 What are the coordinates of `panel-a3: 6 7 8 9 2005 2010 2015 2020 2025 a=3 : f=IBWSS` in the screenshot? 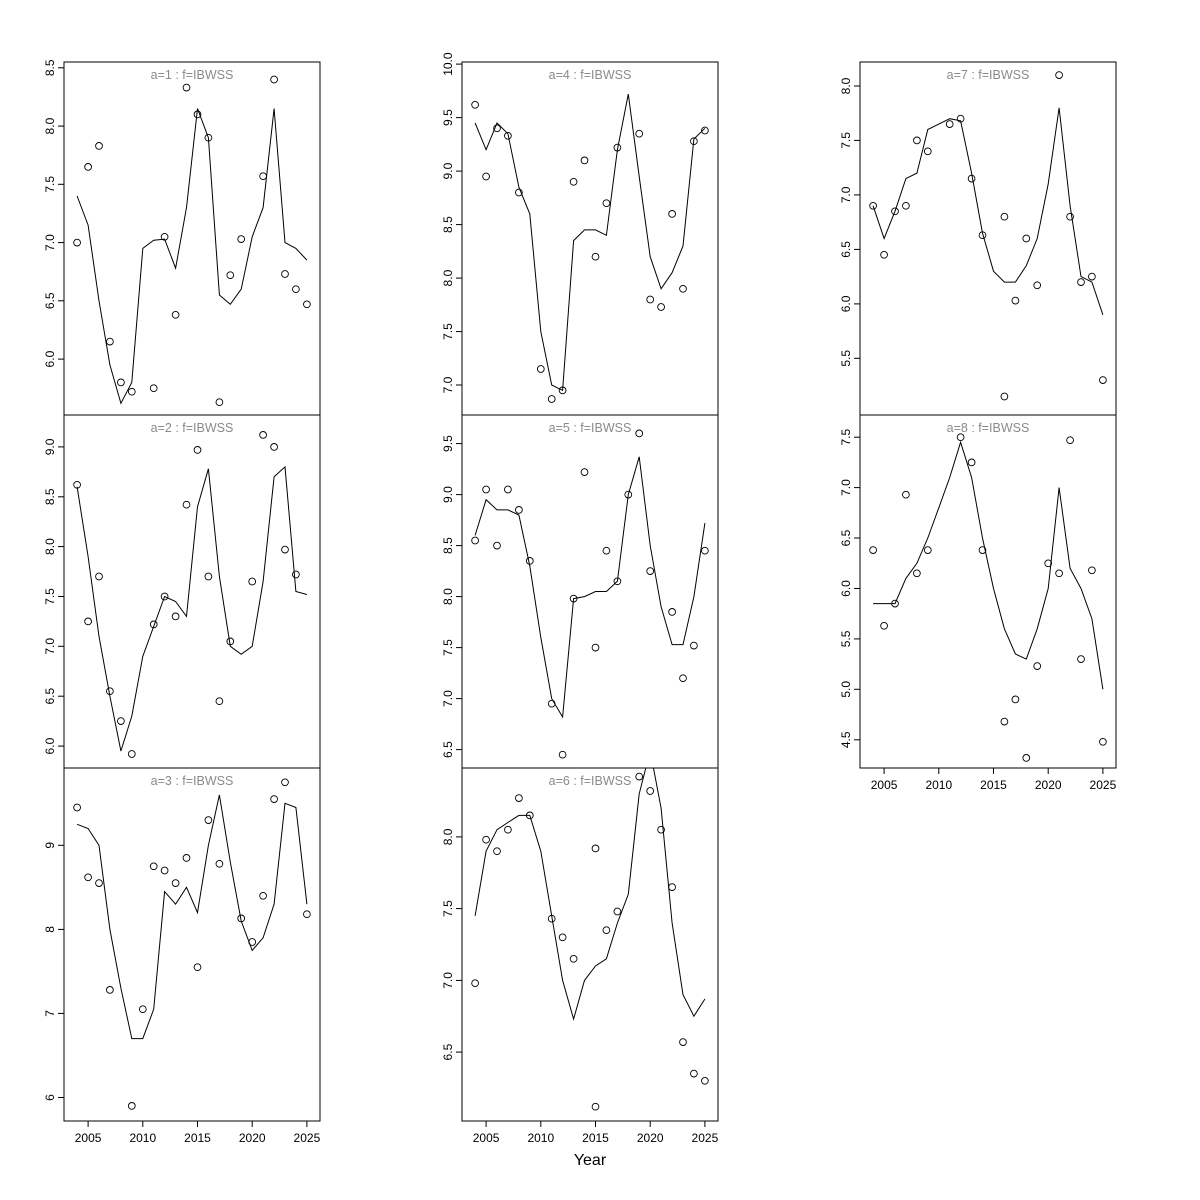 It's located at (182, 956).